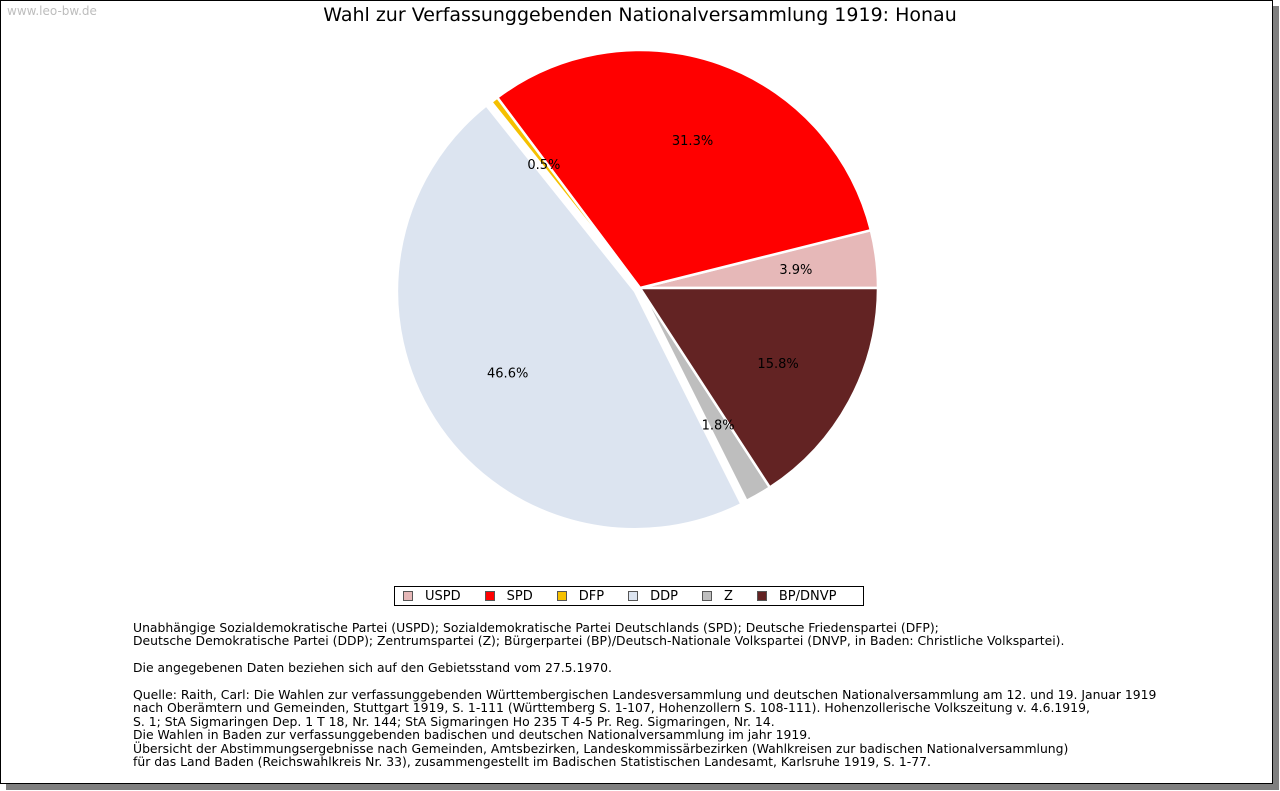 The height and width of the screenshot is (791, 1280). What do you see at coordinates (569, 317) in the screenshot?
I see `pie-slice-ddp` at bounding box center [569, 317].